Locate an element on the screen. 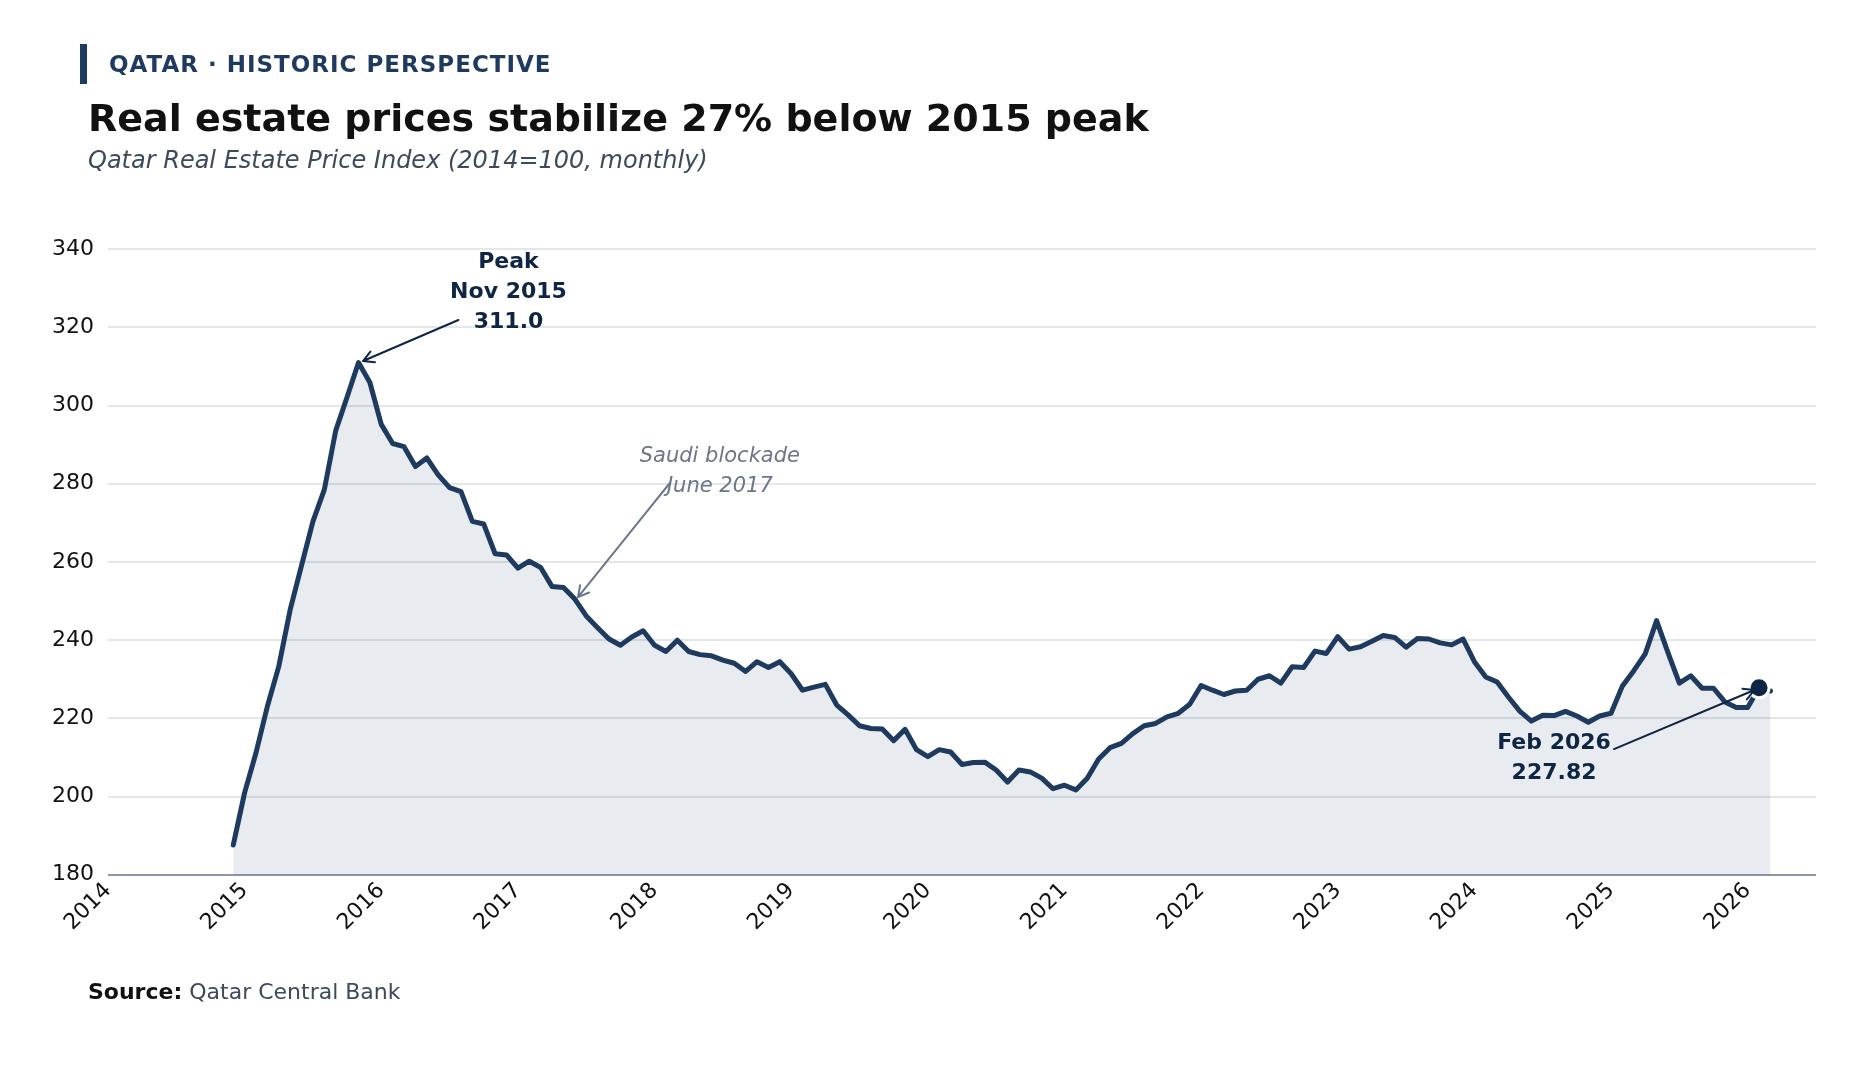 Image resolution: width=1874 pixels, height=1082 pixels. y-tick-label: 200 is located at coordinates (72, 795).